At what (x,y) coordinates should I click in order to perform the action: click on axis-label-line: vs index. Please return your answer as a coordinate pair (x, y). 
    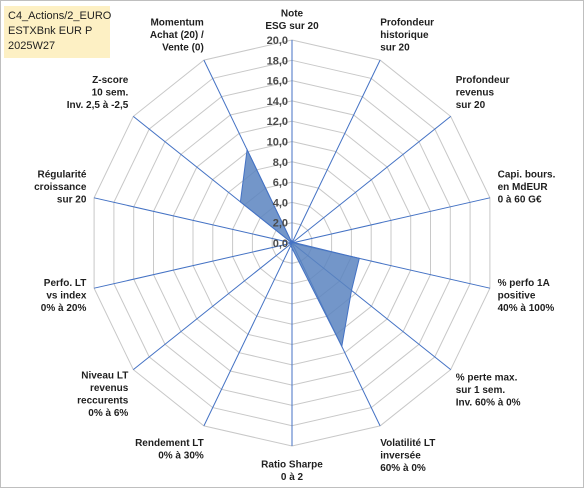
    Looking at the image, I should click on (66, 296).